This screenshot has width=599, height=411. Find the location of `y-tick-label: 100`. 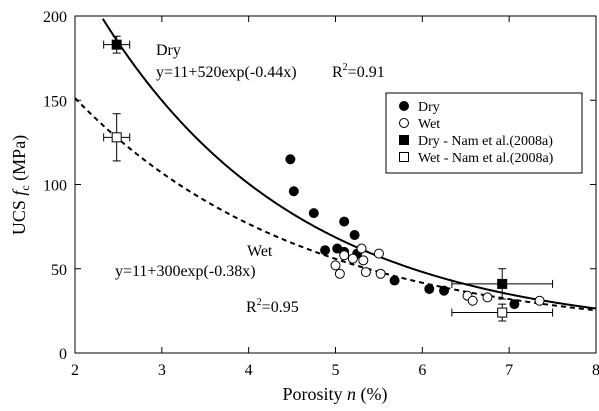

y-tick-label: 100 is located at coordinates (55, 186).